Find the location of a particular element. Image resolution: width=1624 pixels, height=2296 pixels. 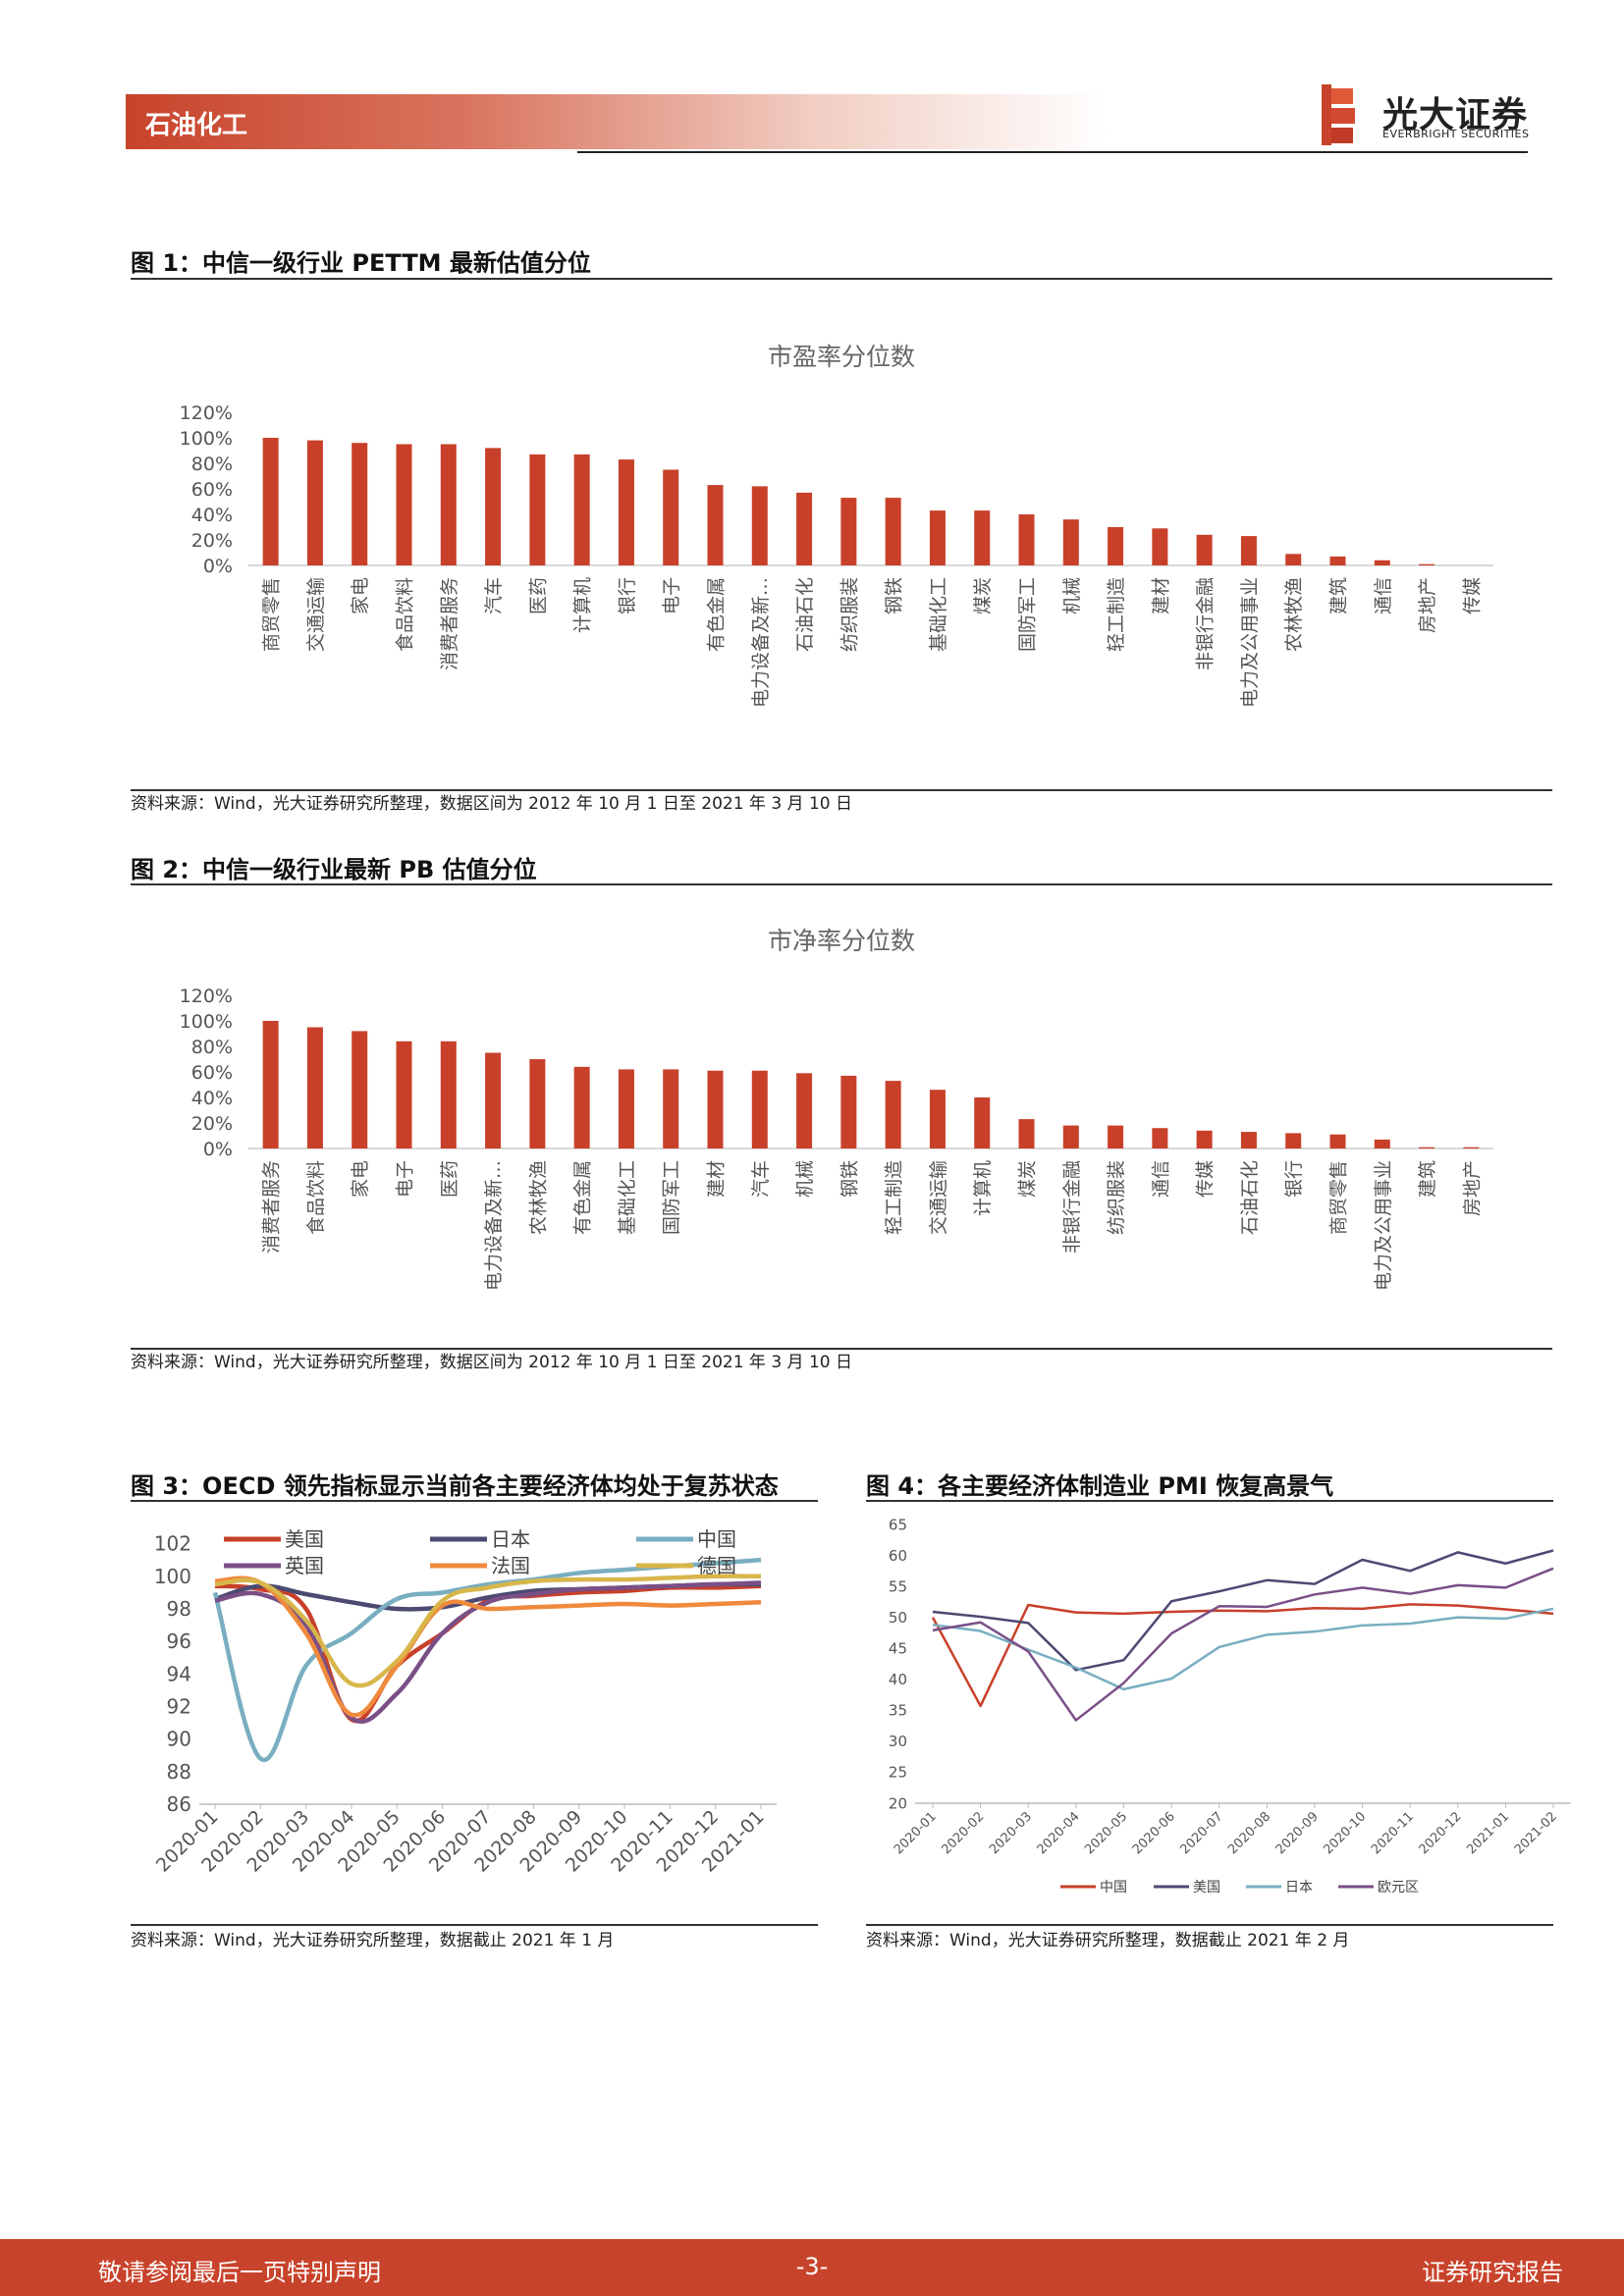

fig4-title-rule is located at coordinates (1209, 1501).